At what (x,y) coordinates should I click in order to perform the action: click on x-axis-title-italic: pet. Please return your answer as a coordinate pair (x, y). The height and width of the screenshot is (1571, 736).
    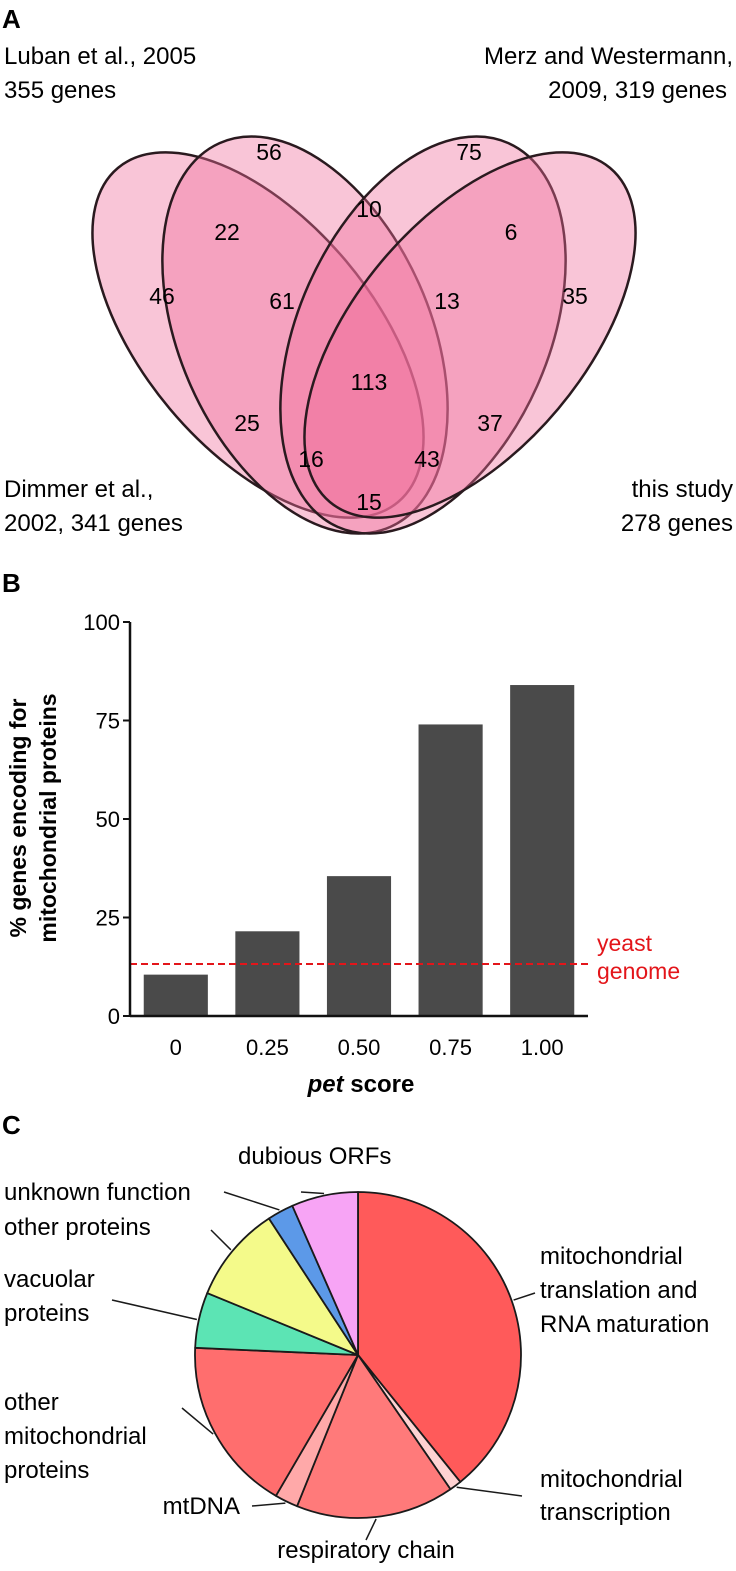
    Looking at the image, I should click on (326, 1084).